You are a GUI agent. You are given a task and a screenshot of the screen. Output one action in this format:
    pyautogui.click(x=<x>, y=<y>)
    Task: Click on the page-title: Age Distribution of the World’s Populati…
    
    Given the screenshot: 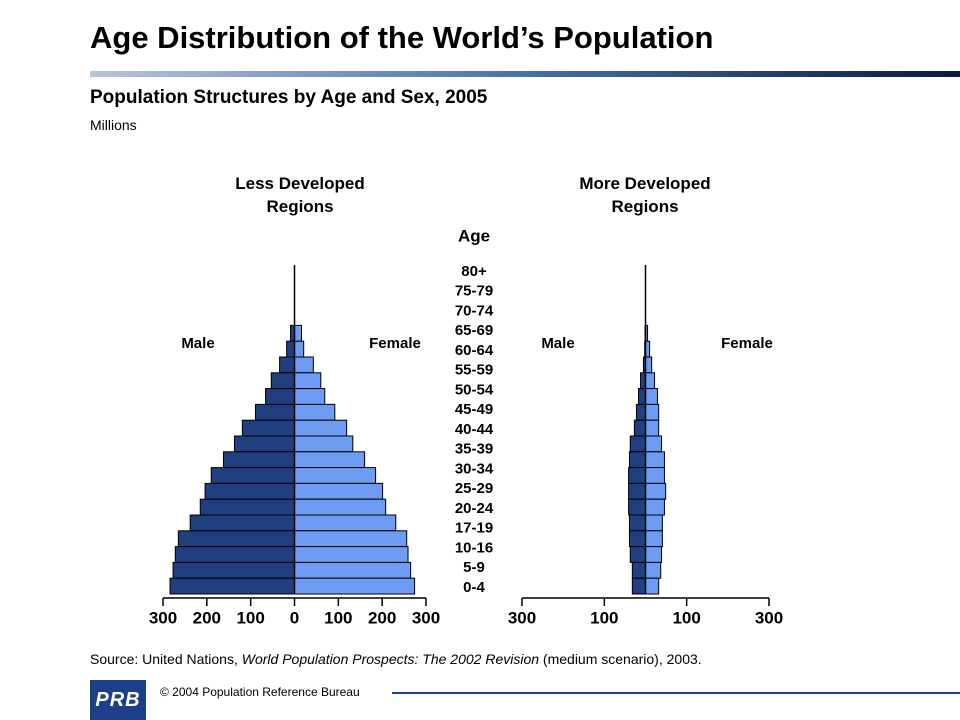 What is the action you would take?
    pyautogui.click(x=402, y=37)
    